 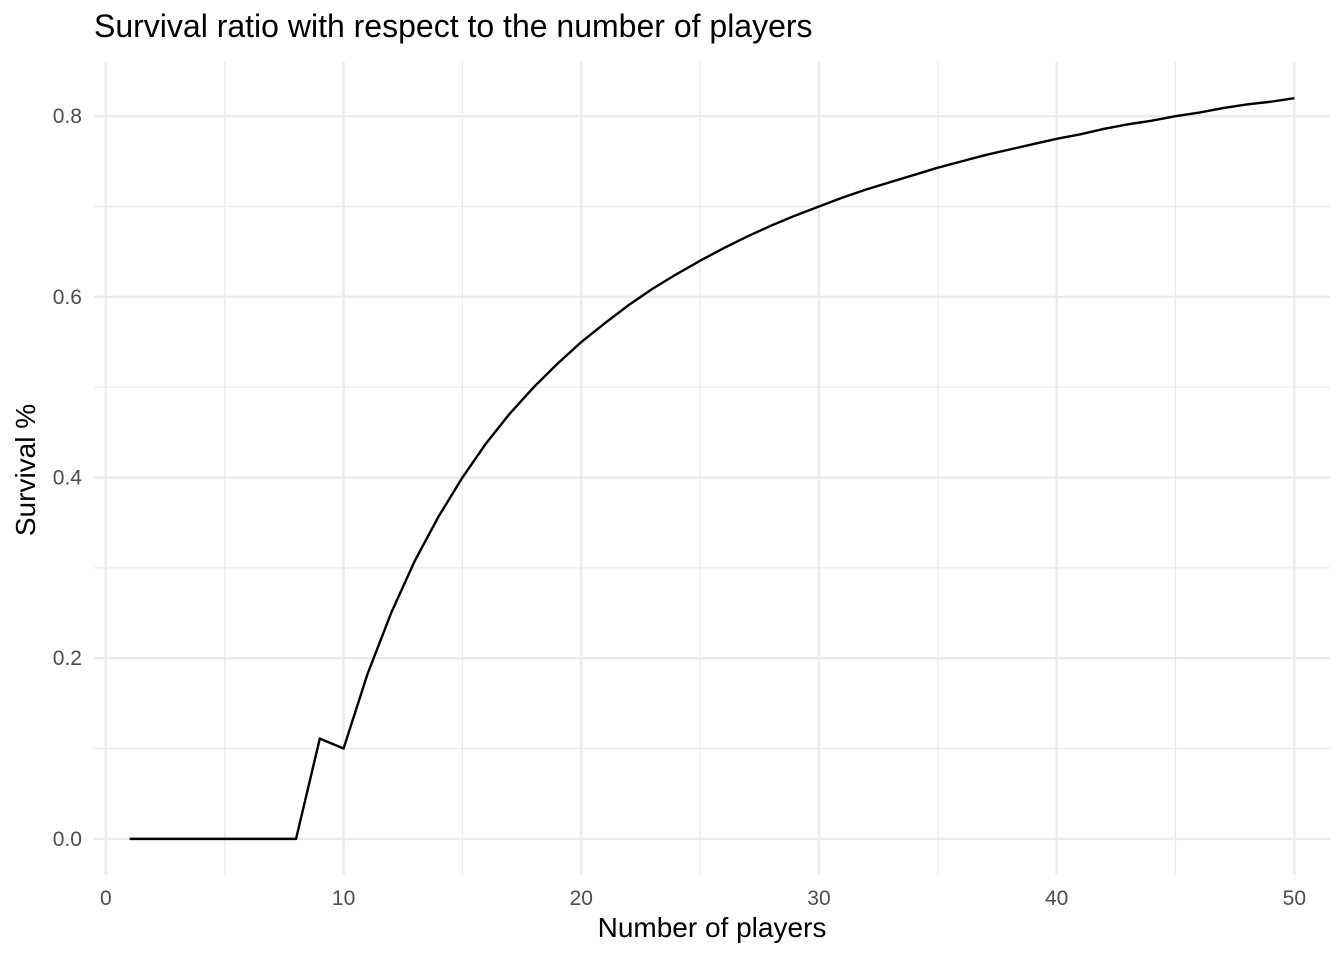 I want to click on x-tick-label: 10, so click(x=343, y=898).